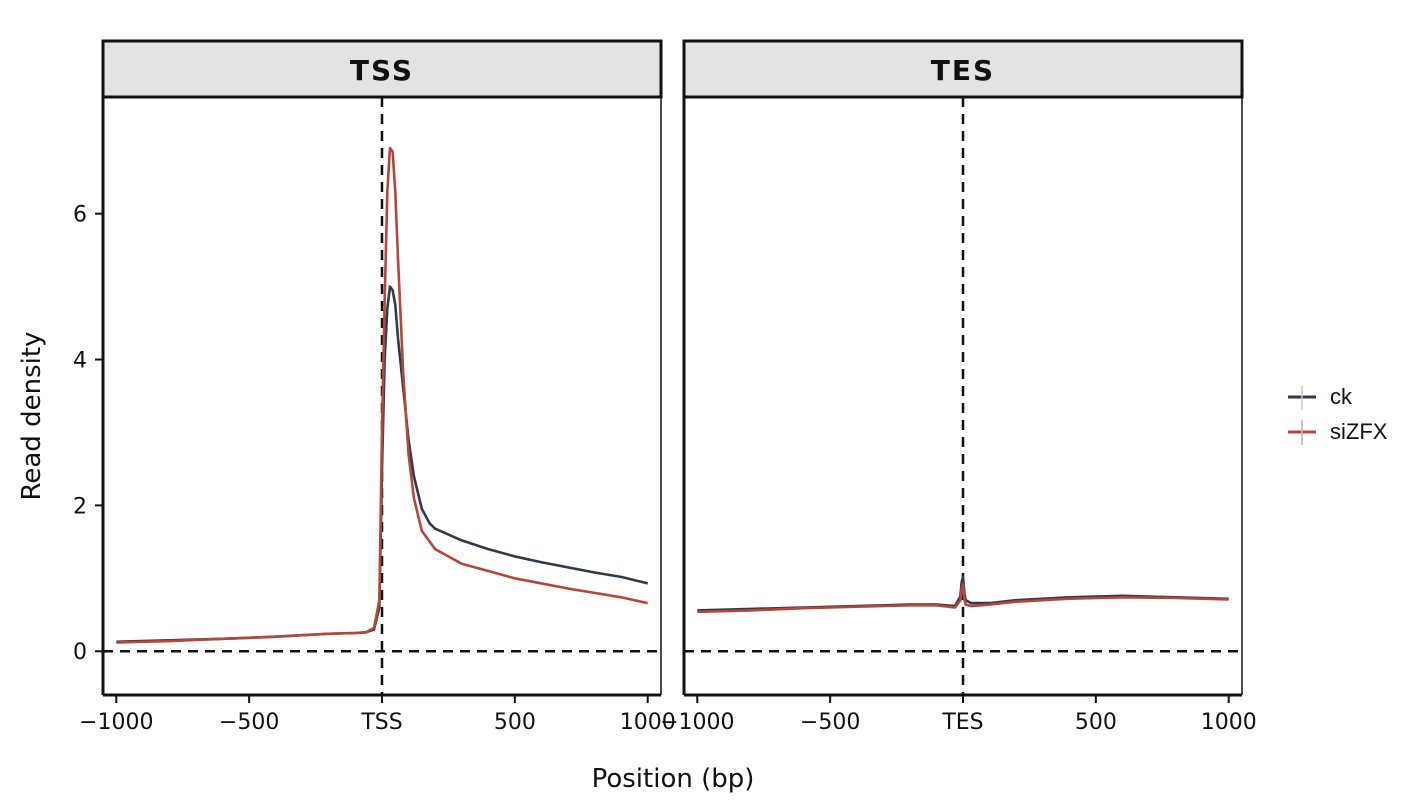  Describe the element at coordinates (1359, 431) in the screenshot. I see `legend-label-sizfx: siZFX` at that location.